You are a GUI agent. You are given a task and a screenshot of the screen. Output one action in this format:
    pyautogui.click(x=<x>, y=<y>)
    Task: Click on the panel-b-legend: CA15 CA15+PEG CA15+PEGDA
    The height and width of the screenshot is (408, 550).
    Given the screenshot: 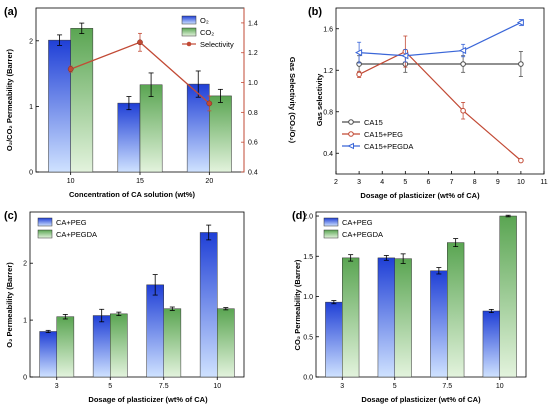 What is the action you would take?
    pyautogui.click(x=377, y=134)
    